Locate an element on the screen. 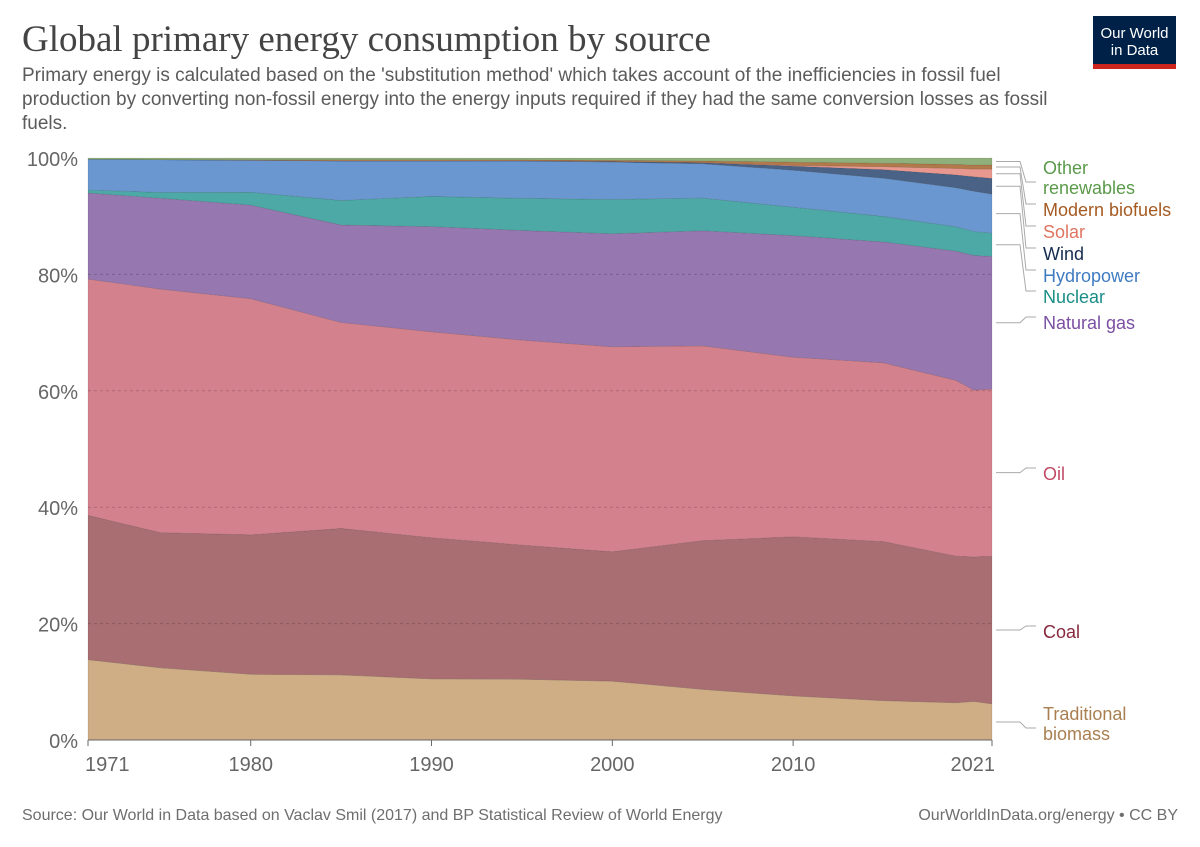 The width and height of the screenshot is (1200, 847). legend-leader-natural-gas is located at coordinates (1016, 320).